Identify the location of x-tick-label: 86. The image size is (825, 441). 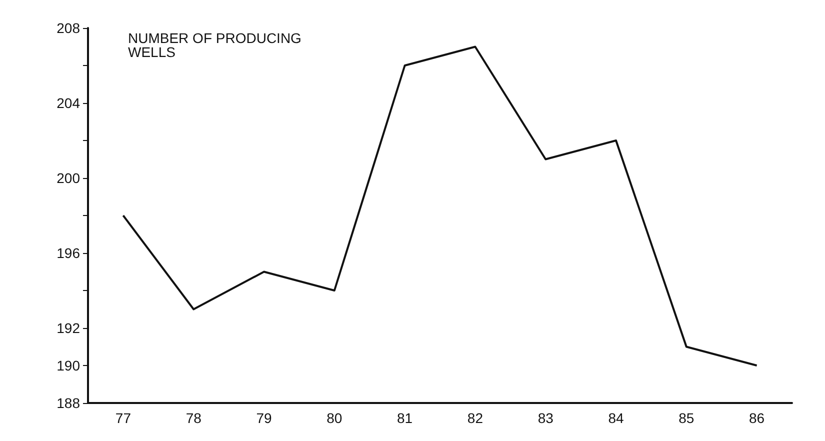
(757, 418).